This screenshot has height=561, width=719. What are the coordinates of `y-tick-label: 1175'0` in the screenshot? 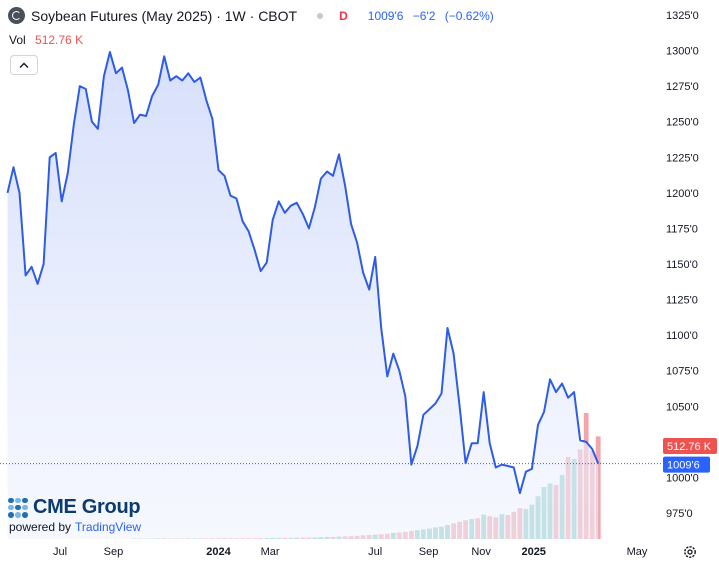 It's located at (682, 229).